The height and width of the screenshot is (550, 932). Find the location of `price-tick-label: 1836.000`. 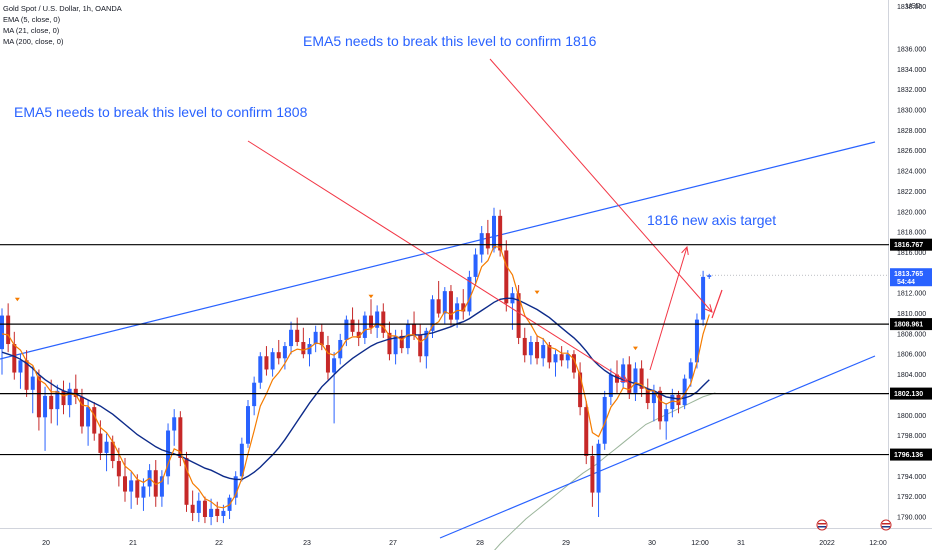

price-tick-label: 1836.000 is located at coordinates (911, 50).